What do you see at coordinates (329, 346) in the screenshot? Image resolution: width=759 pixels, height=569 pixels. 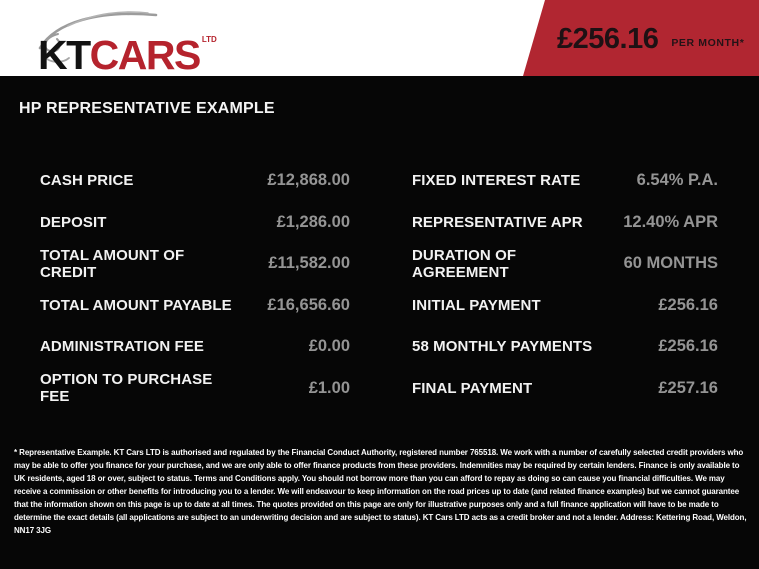 I see `finance-value: £0.00` at bounding box center [329, 346].